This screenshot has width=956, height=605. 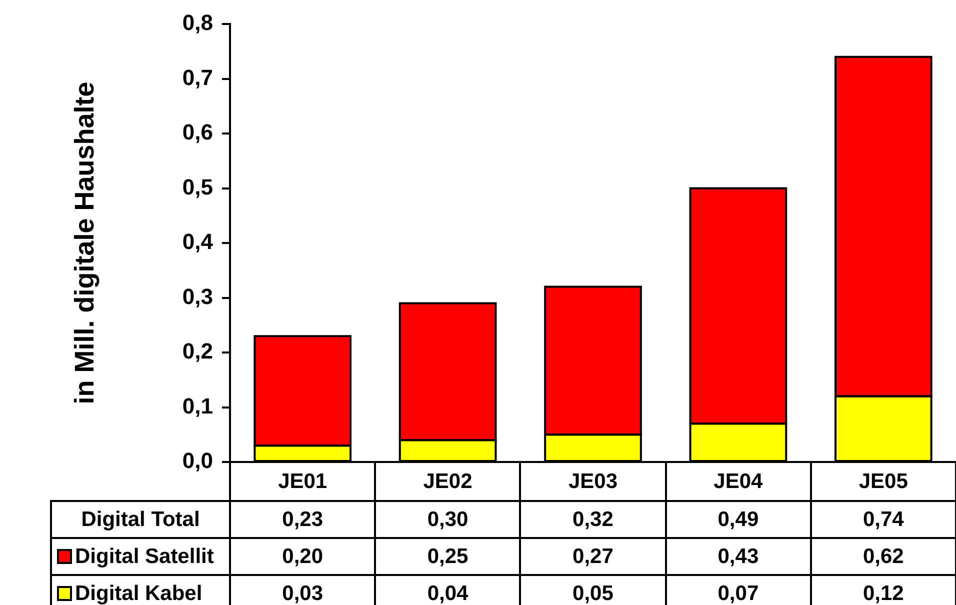 What do you see at coordinates (197, 23) in the screenshot?
I see `y-tick-label: 0,8` at bounding box center [197, 23].